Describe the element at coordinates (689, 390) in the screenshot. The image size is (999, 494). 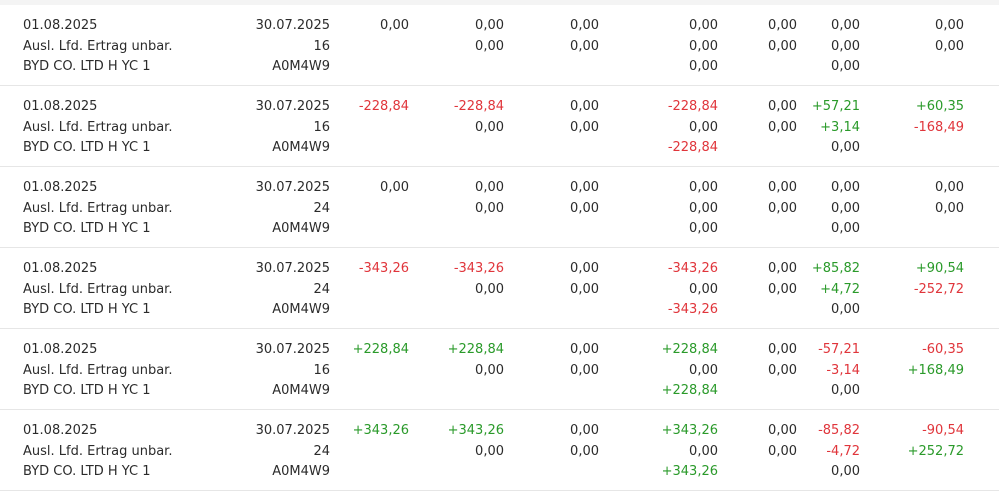
I see `col6-value: +228,84` at that location.